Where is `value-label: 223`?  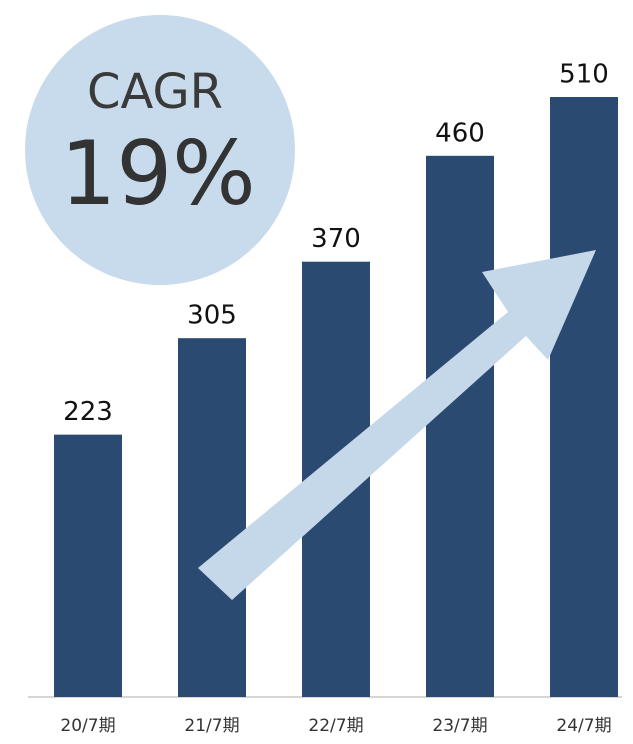
value-label: 223 is located at coordinates (88, 412).